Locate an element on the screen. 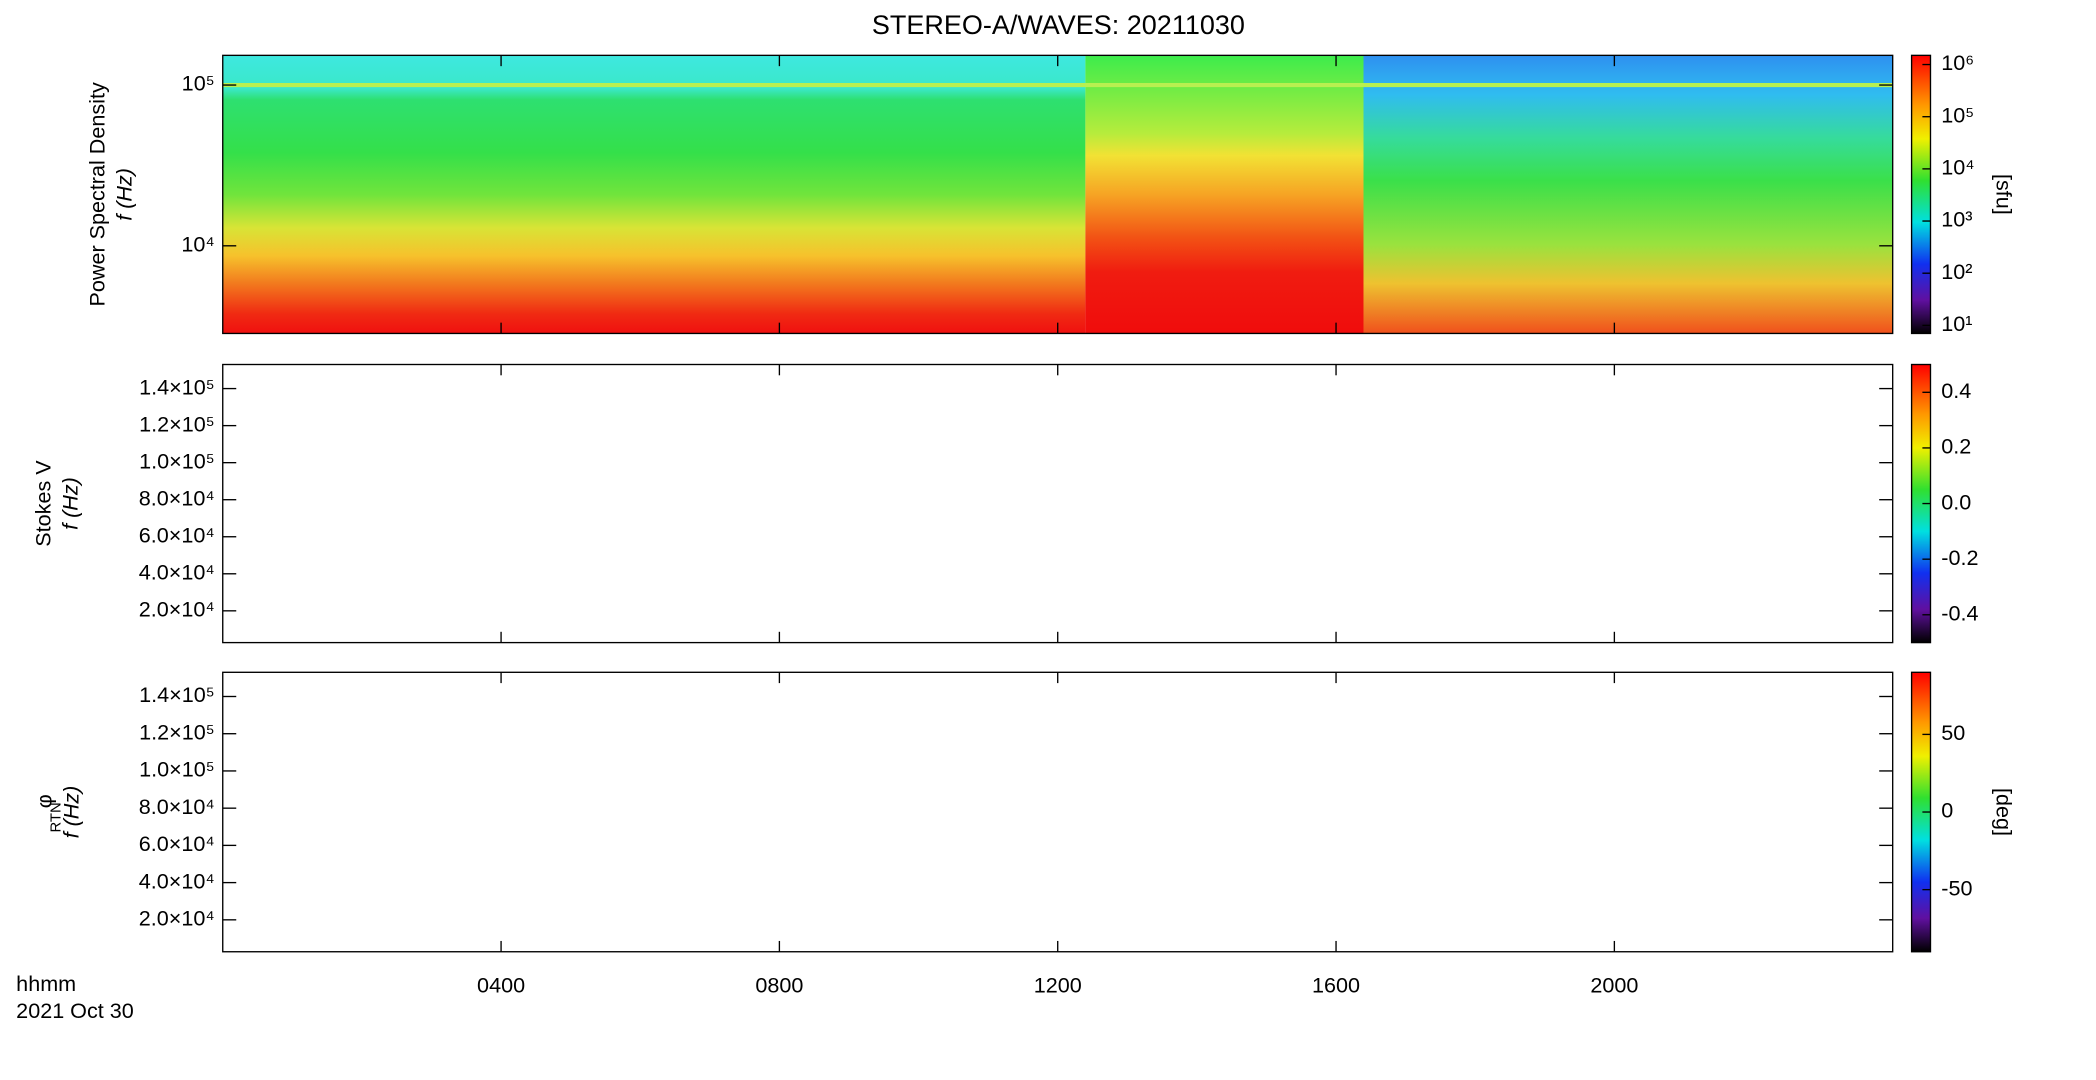  colorbar-tick-label: 50 is located at coordinates (1953, 732).